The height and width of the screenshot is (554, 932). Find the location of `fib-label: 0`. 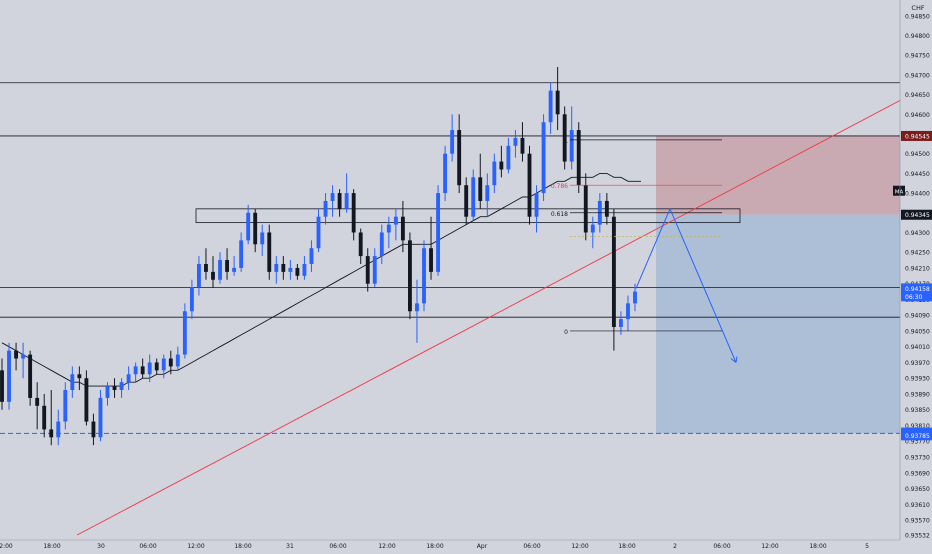

fib-label: 0 is located at coordinates (566, 332).